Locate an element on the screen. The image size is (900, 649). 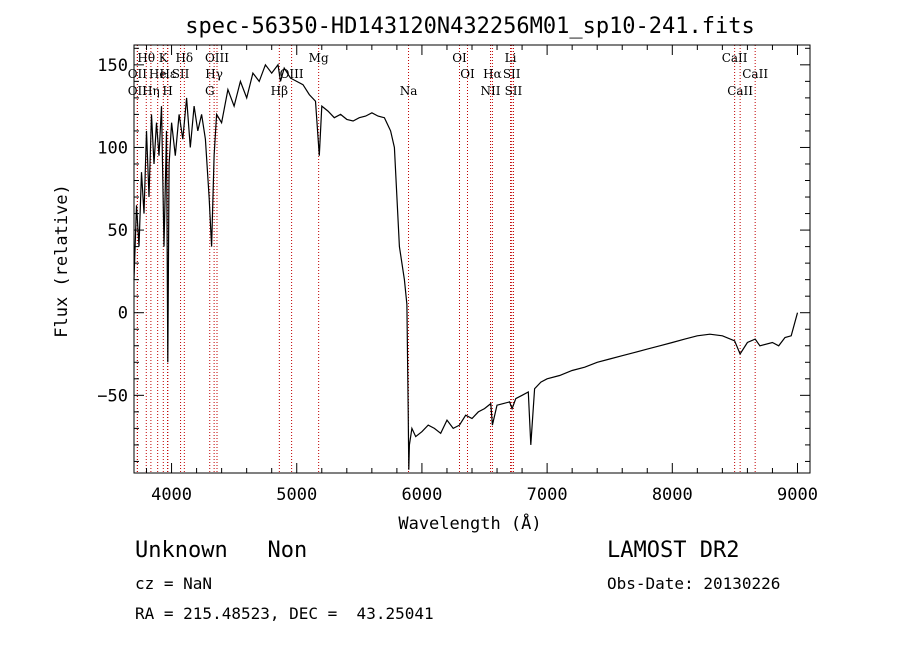
line-marker-label: Hγ is located at coordinates (214, 74).